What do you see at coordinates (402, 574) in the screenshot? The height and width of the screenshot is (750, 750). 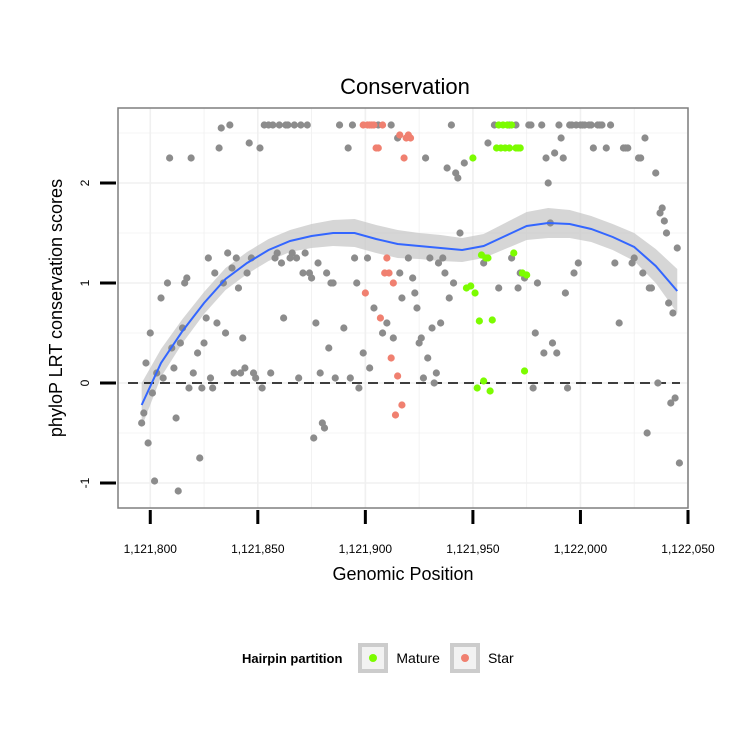 I see `x-axis-title: Genomic Position` at bounding box center [402, 574].